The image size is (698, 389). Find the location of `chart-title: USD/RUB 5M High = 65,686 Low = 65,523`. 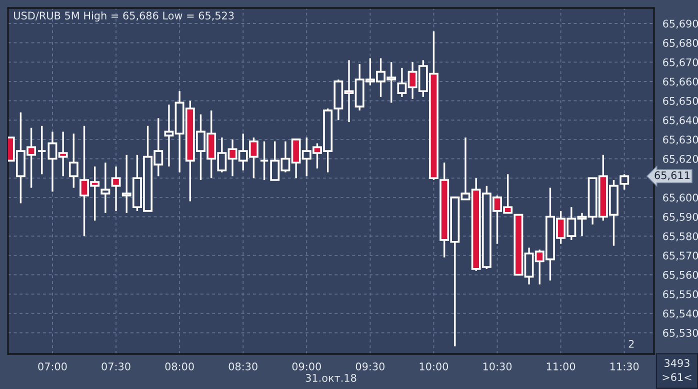

chart-title: USD/RUB 5M High = 65,686 Low = 65,523 is located at coordinates (124, 16).